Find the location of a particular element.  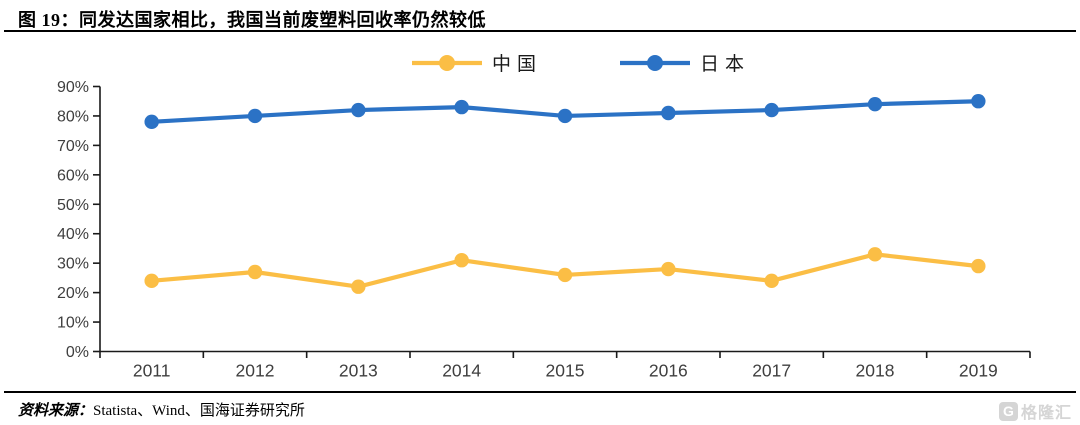

y-axis-label: 0% is located at coordinates (77, 352).